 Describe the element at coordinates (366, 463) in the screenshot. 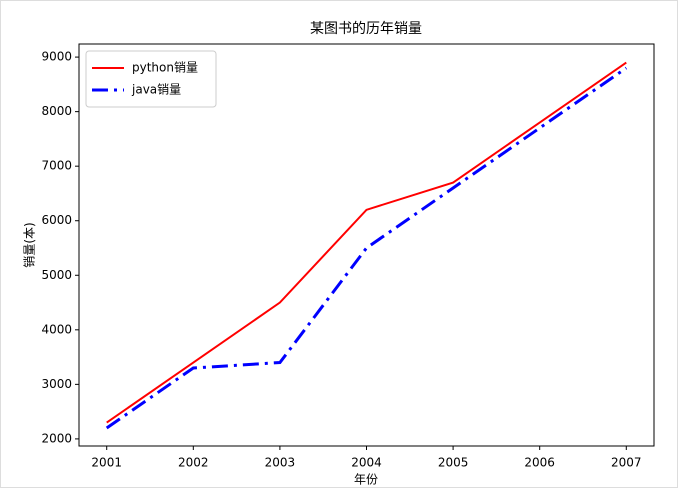

I see `x-tick-label: 2004` at that location.